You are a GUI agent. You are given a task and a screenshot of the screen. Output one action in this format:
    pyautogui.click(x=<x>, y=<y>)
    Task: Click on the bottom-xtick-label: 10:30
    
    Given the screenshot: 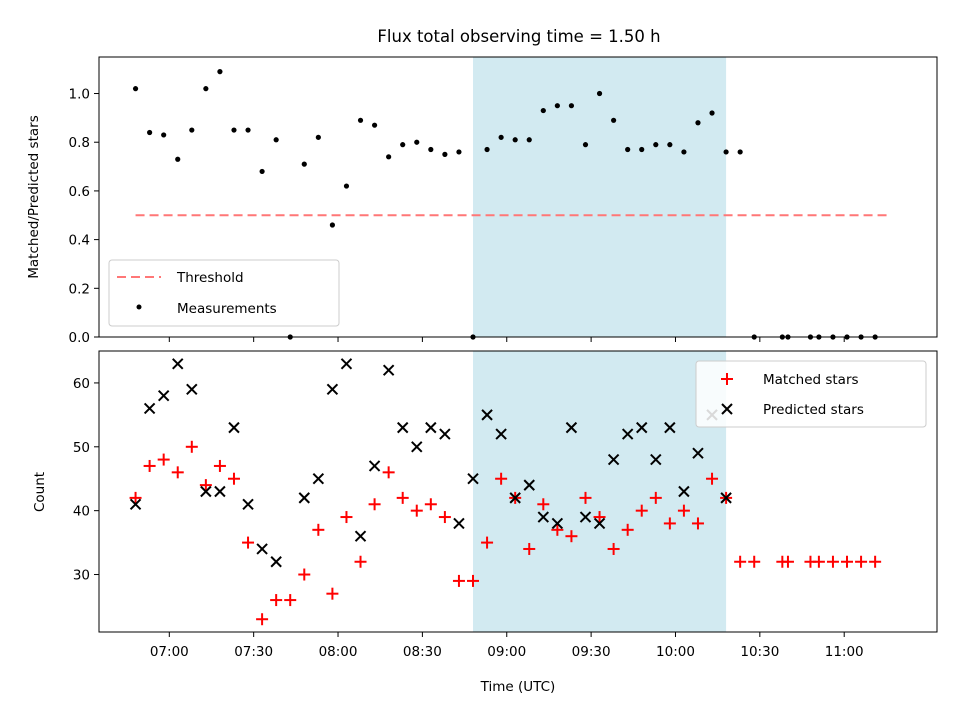 What is the action you would take?
    pyautogui.click(x=759, y=652)
    